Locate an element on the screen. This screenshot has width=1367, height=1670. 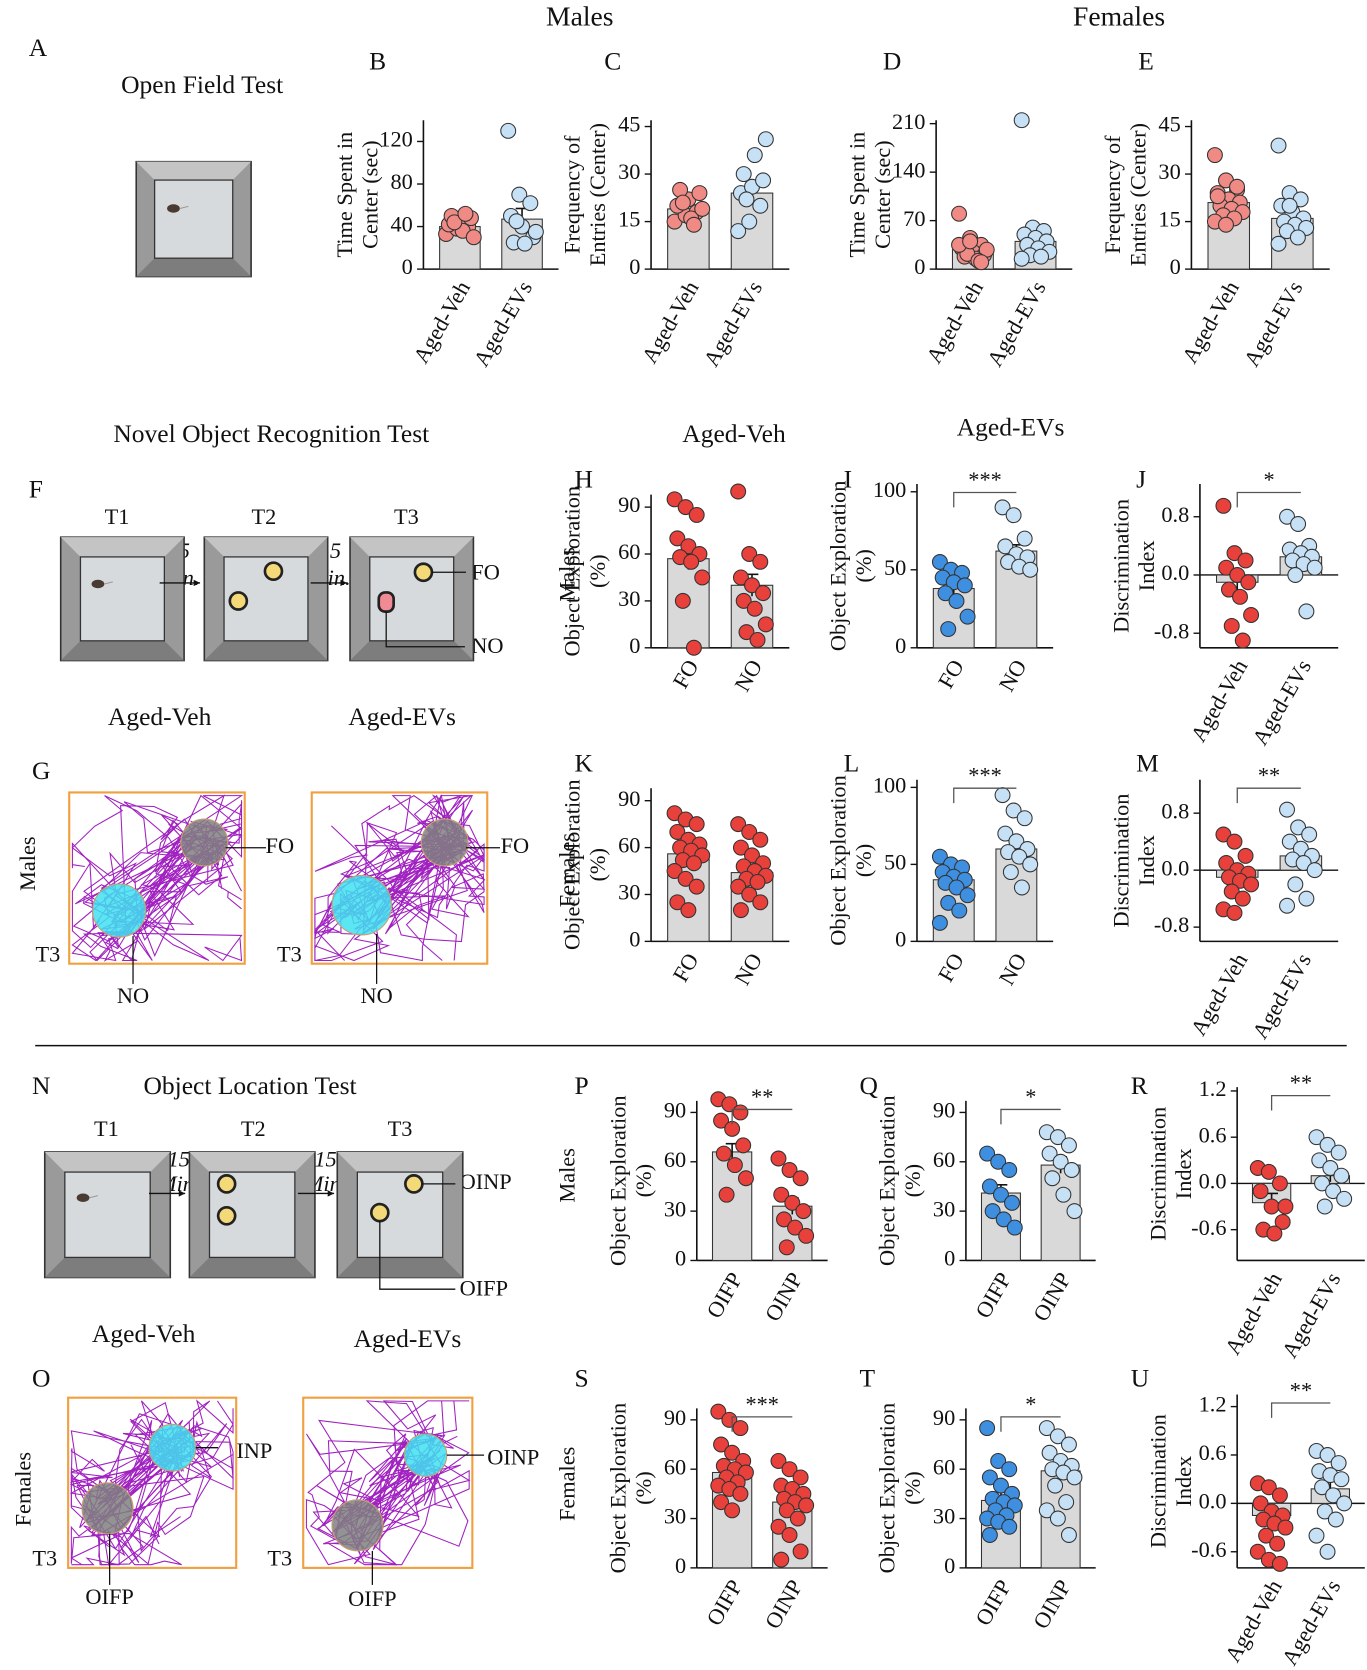
trial-label: T2 is located at coordinates (253, 1128).